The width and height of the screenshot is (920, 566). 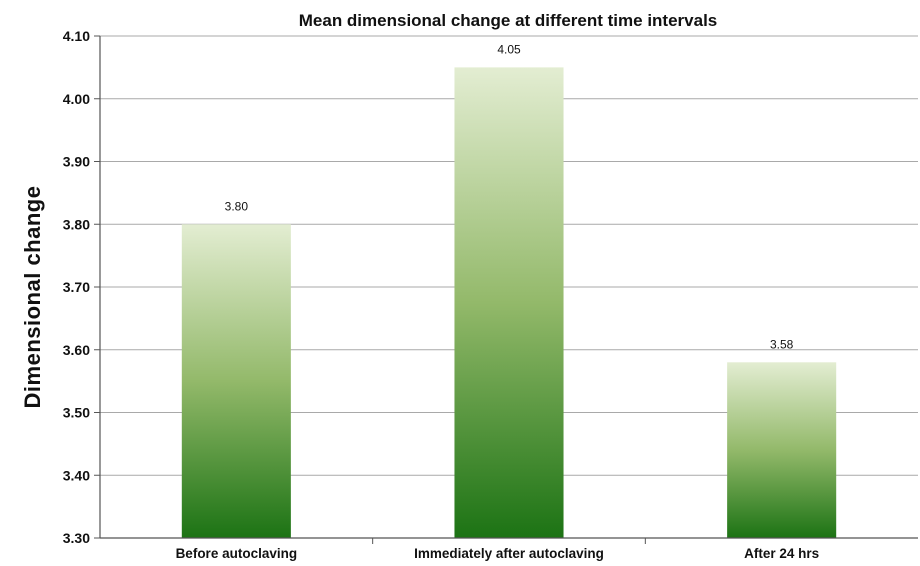 I want to click on y-tick-label: 3.70, so click(x=76, y=287).